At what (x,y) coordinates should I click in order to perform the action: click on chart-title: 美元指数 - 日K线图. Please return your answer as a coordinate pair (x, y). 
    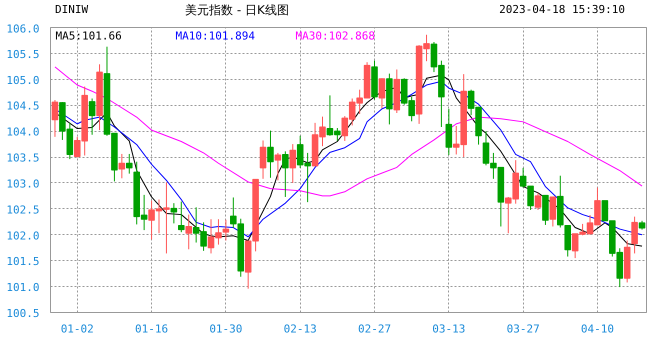
    Looking at the image, I should click on (237, 10).